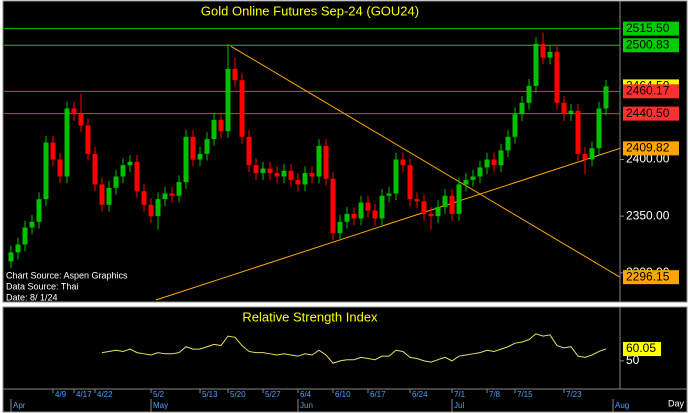 Image resolution: width=690 pixels, height=413 pixels. I want to click on month-label: Jul, so click(459, 405).